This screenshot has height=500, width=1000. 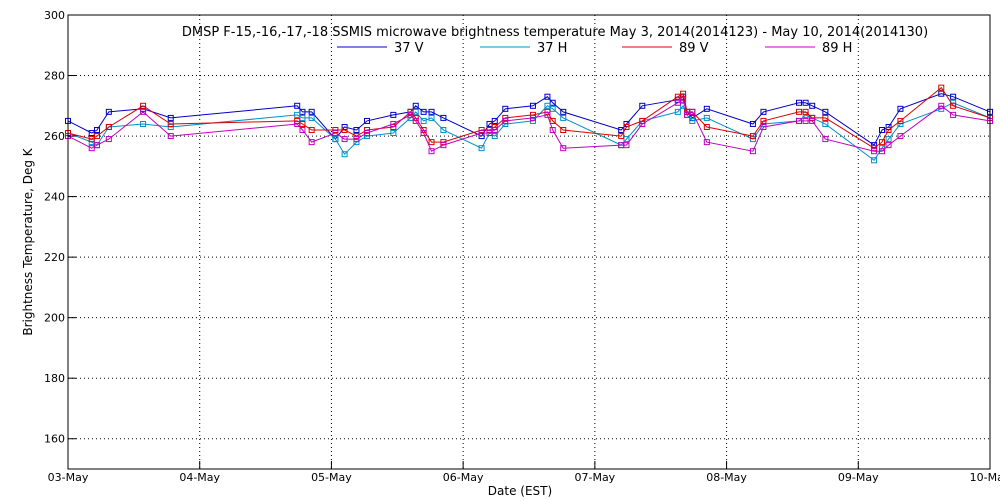 What do you see at coordinates (54, 318) in the screenshot?
I see `y-tick-label: 200` at bounding box center [54, 318].